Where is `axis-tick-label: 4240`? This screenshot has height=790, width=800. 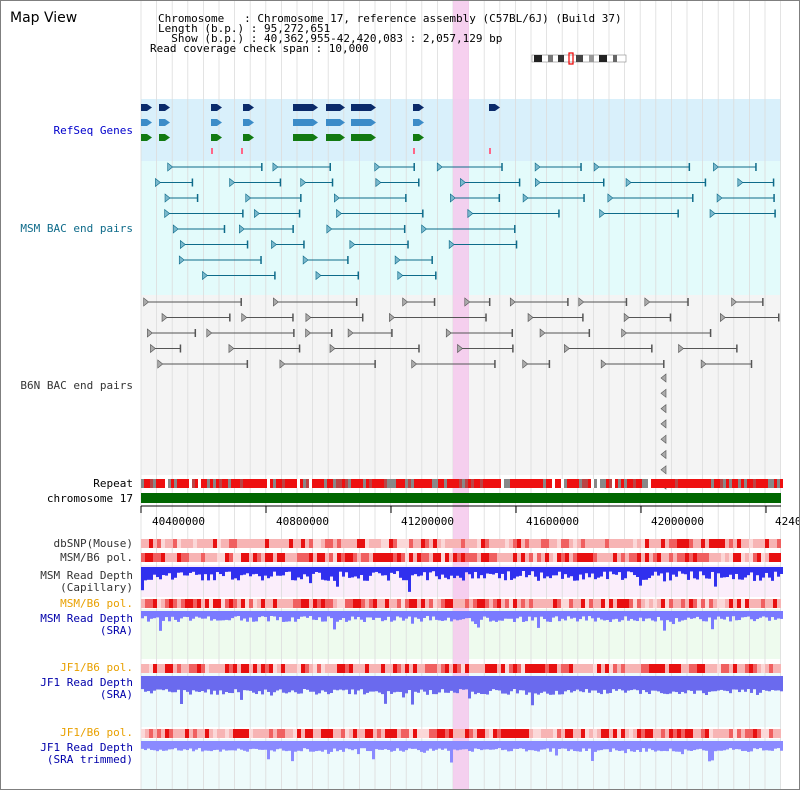
axis-tick-label: 4240 is located at coordinates (787, 521).